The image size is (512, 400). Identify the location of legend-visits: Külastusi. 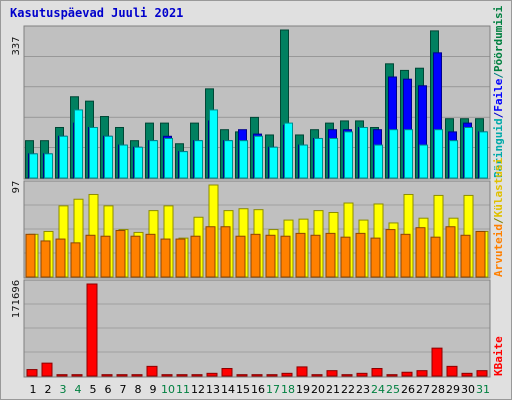
(498, 187).